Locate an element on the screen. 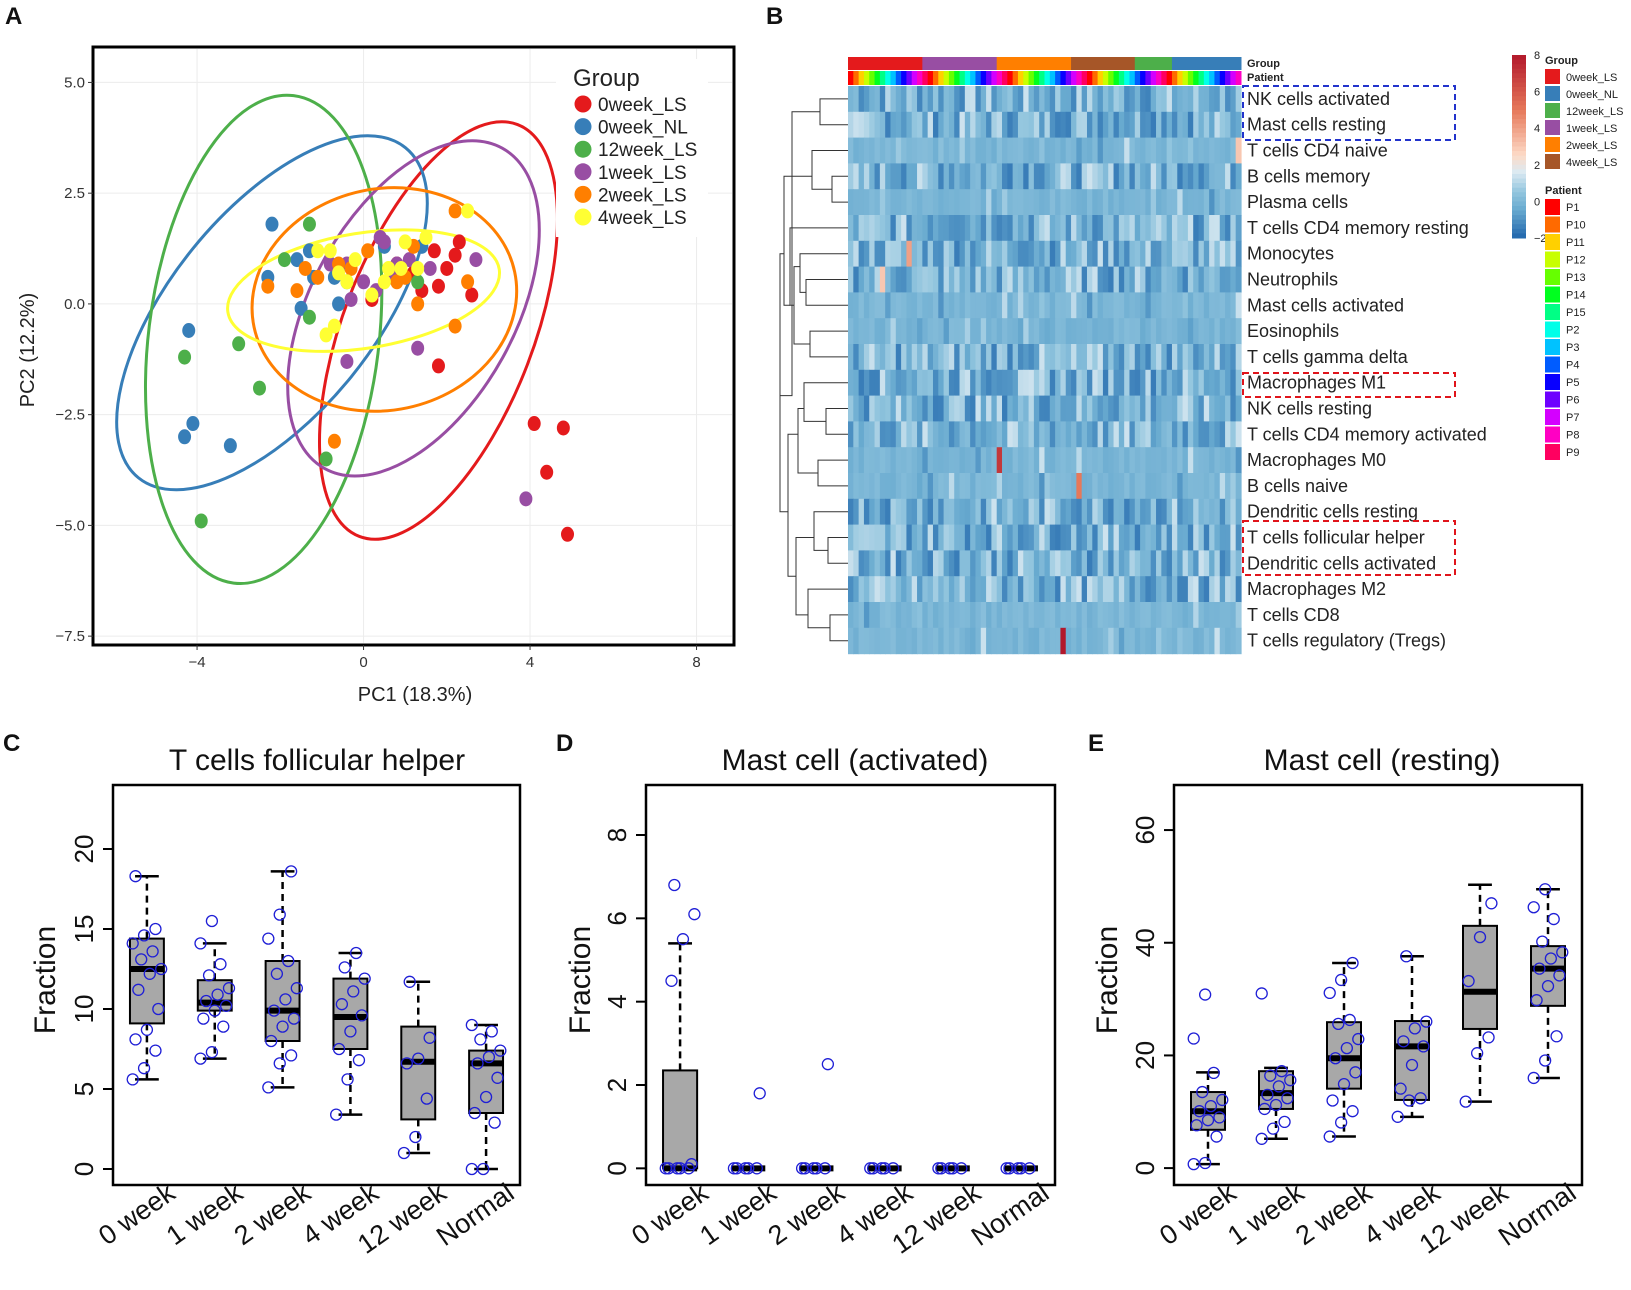 This screenshot has height=1290, width=1631. heatmap-patient-legend-title: Patient is located at coordinates (1563, 191).